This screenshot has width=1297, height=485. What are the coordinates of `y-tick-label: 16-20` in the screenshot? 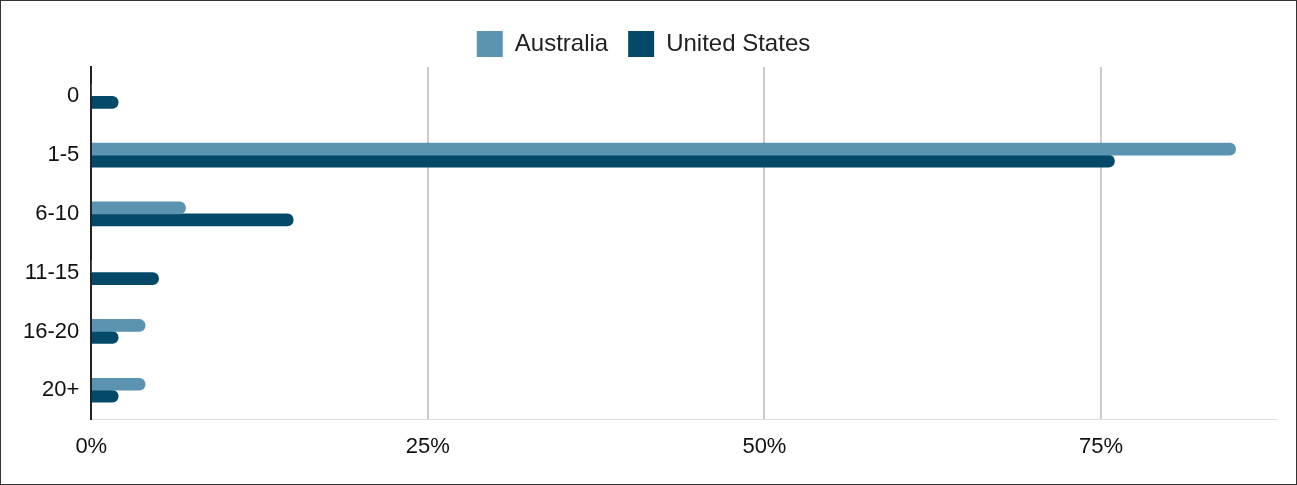 It's located at (51, 330).